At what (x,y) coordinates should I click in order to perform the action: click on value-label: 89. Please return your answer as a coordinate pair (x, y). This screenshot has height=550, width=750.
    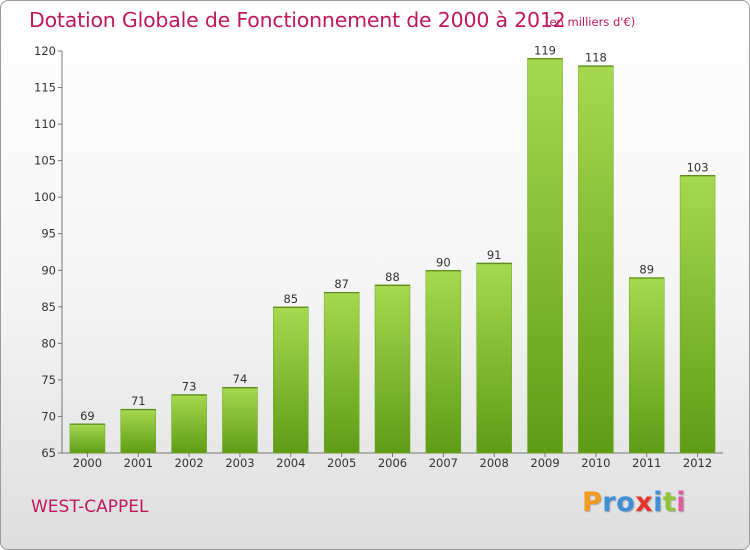
    Looking at the image, I should click on (646, 270).